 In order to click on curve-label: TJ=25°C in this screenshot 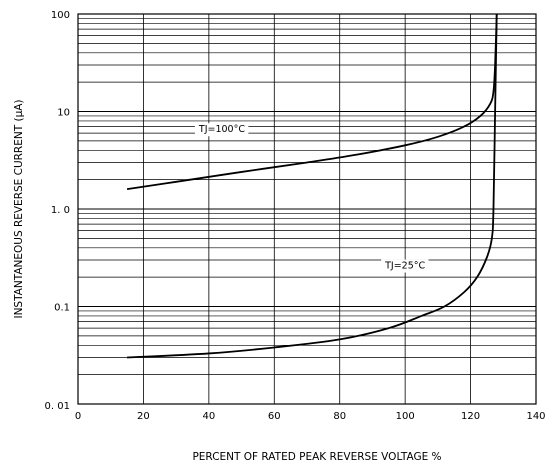, I will do `click(404, 266)`.